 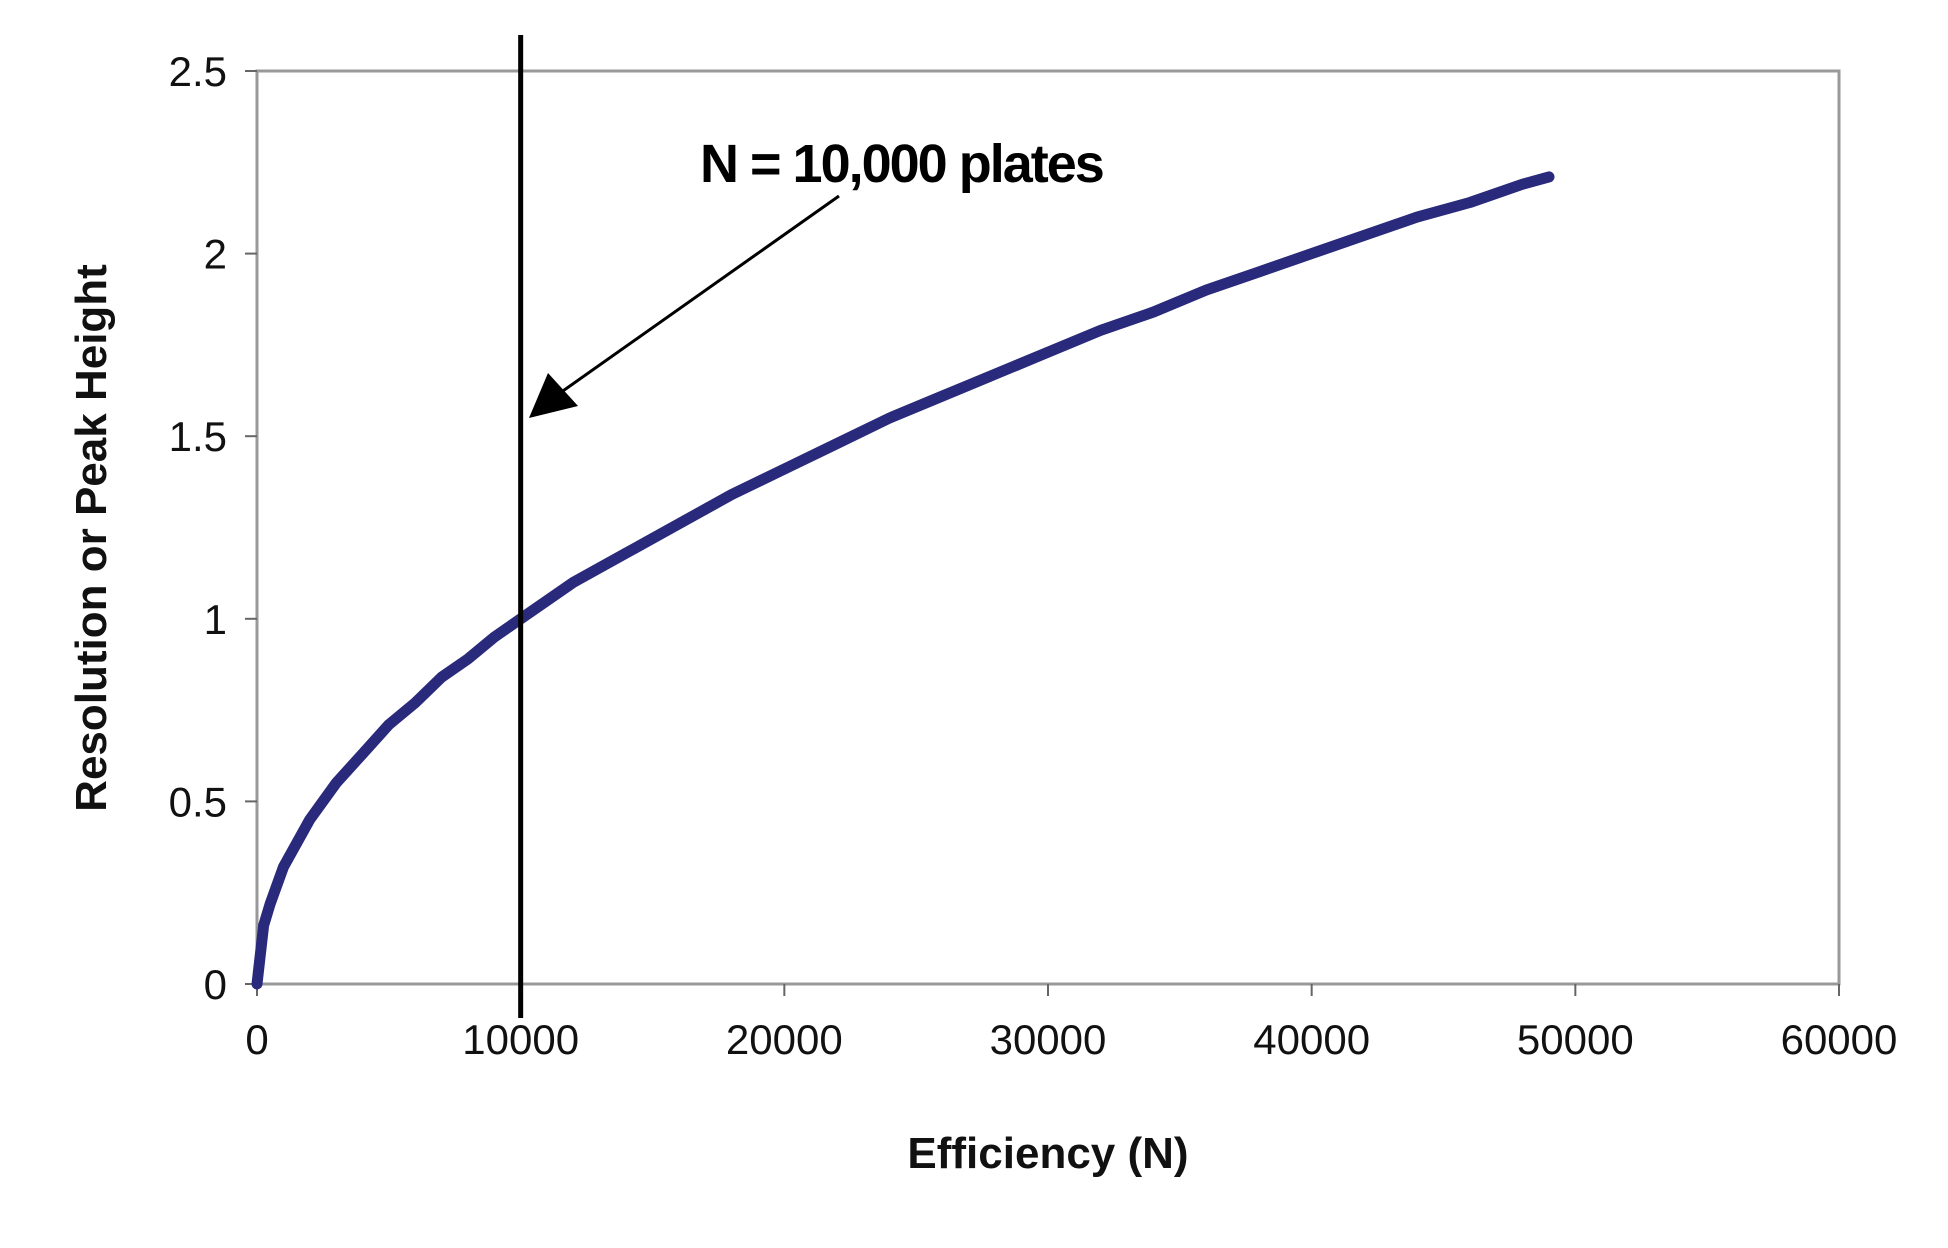 What do you see at coordinates (1575, 1039) in the screenshot?
I see `x-tick-label: 50000` at bounding box center [1575, 1039].